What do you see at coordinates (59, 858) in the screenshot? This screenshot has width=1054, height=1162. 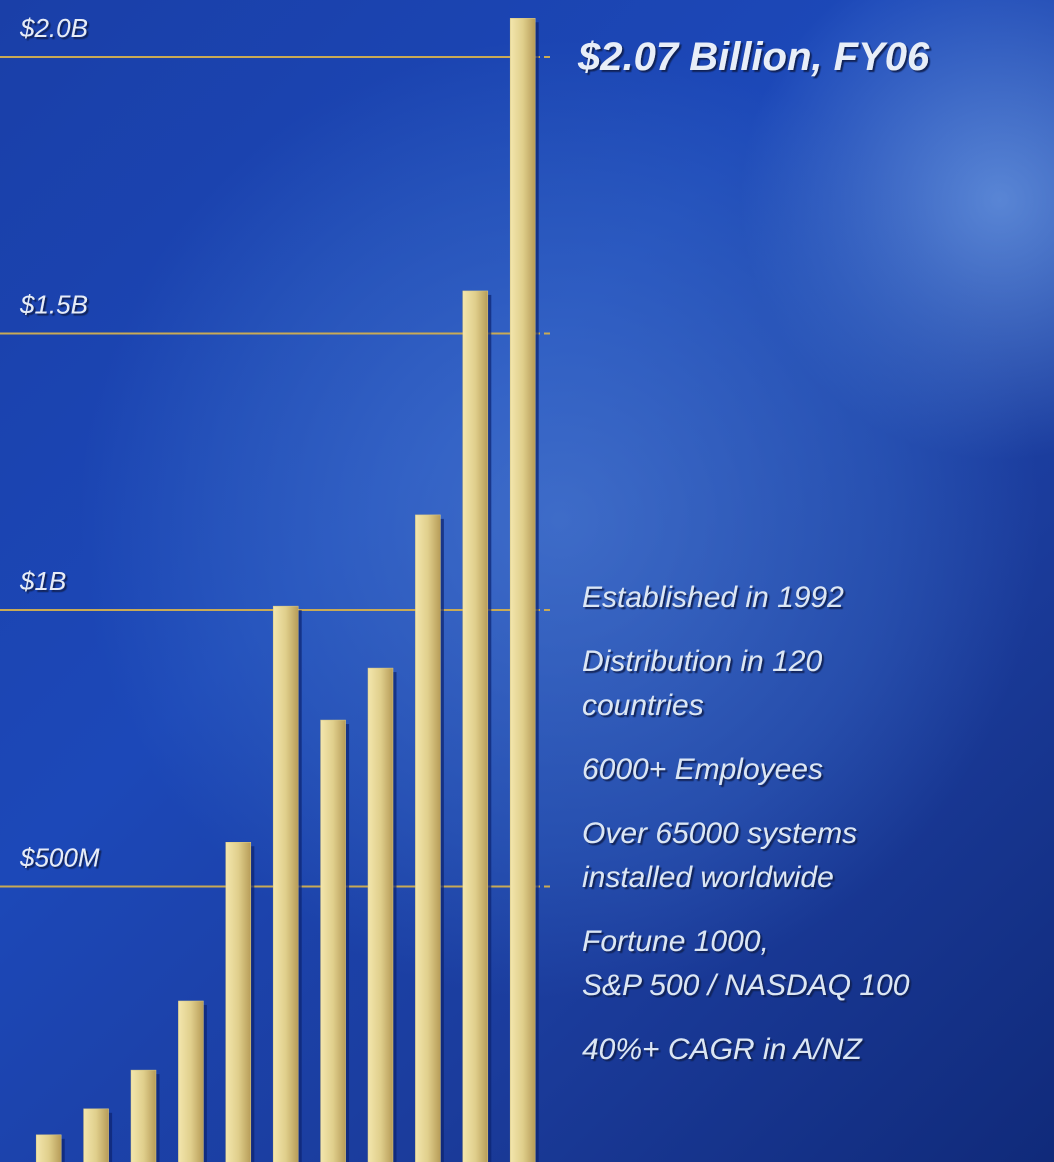 I see `y-tick-label: $500M` at bounding box center [59, 858].